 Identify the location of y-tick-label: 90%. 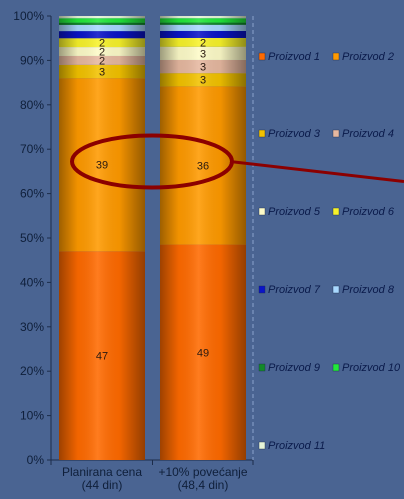
(32, 60).